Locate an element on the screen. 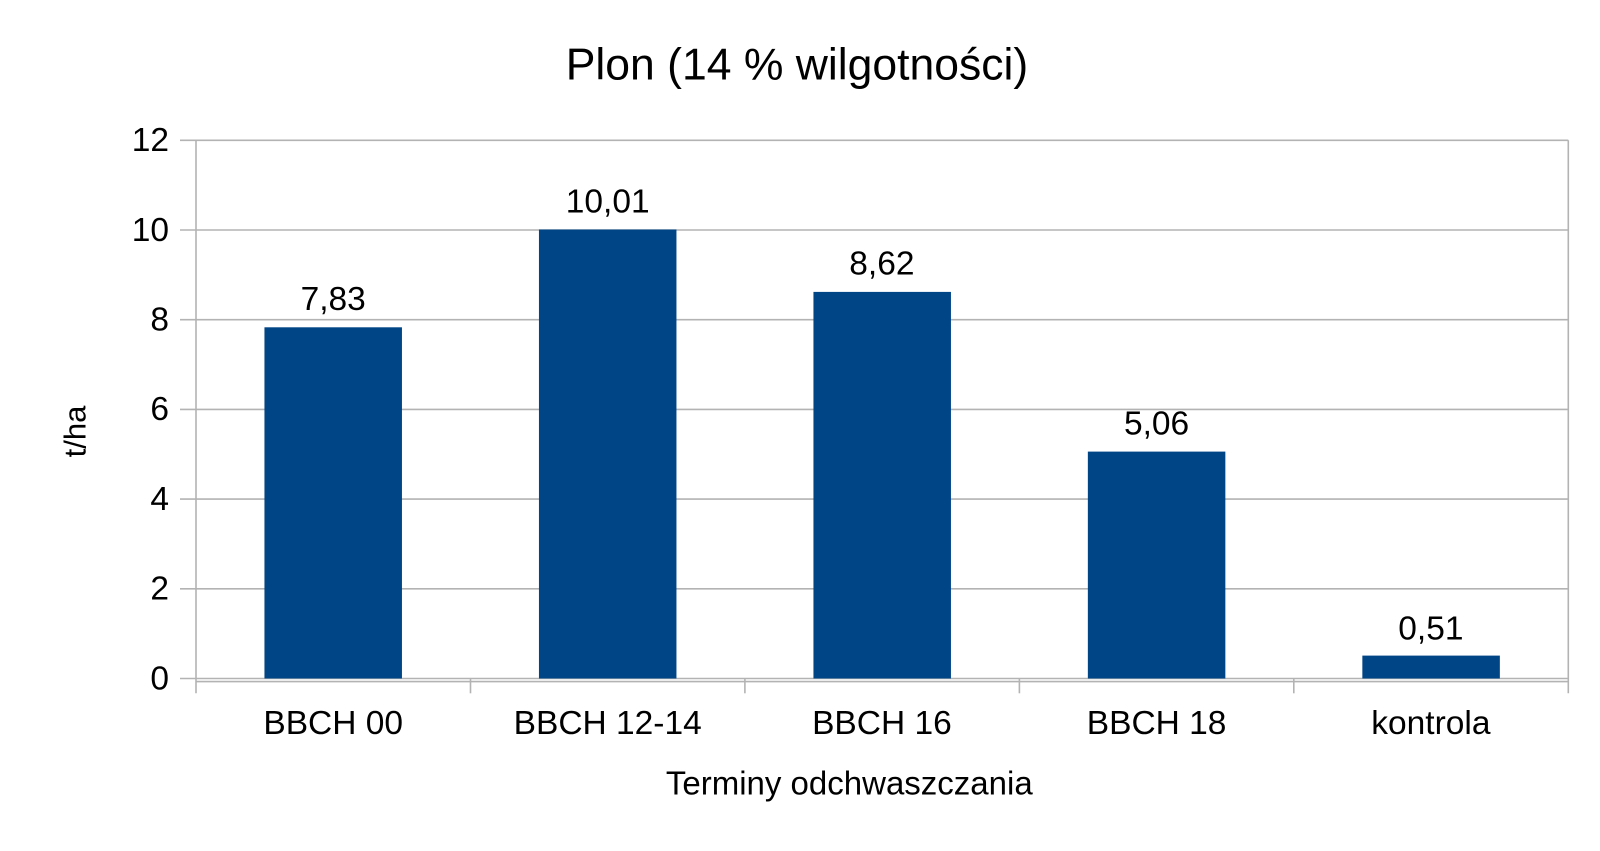 The image size is (1600, 851). svg-text: Plon (14 % wilgotności) is located at coordinates (797, 64).